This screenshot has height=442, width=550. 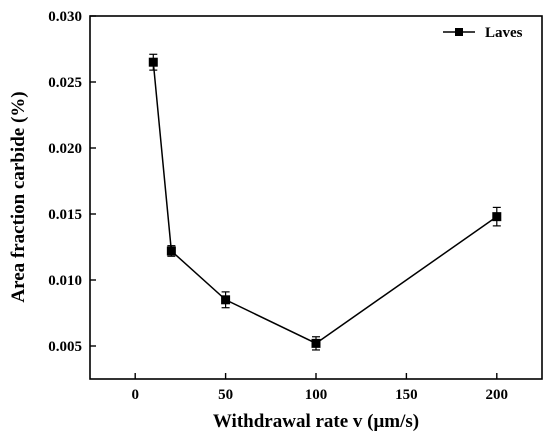 What do you see at coordinates (65, 347) in the screenshot?
I see `y-tick-label: 0.005` at bounding box center [65, 347].